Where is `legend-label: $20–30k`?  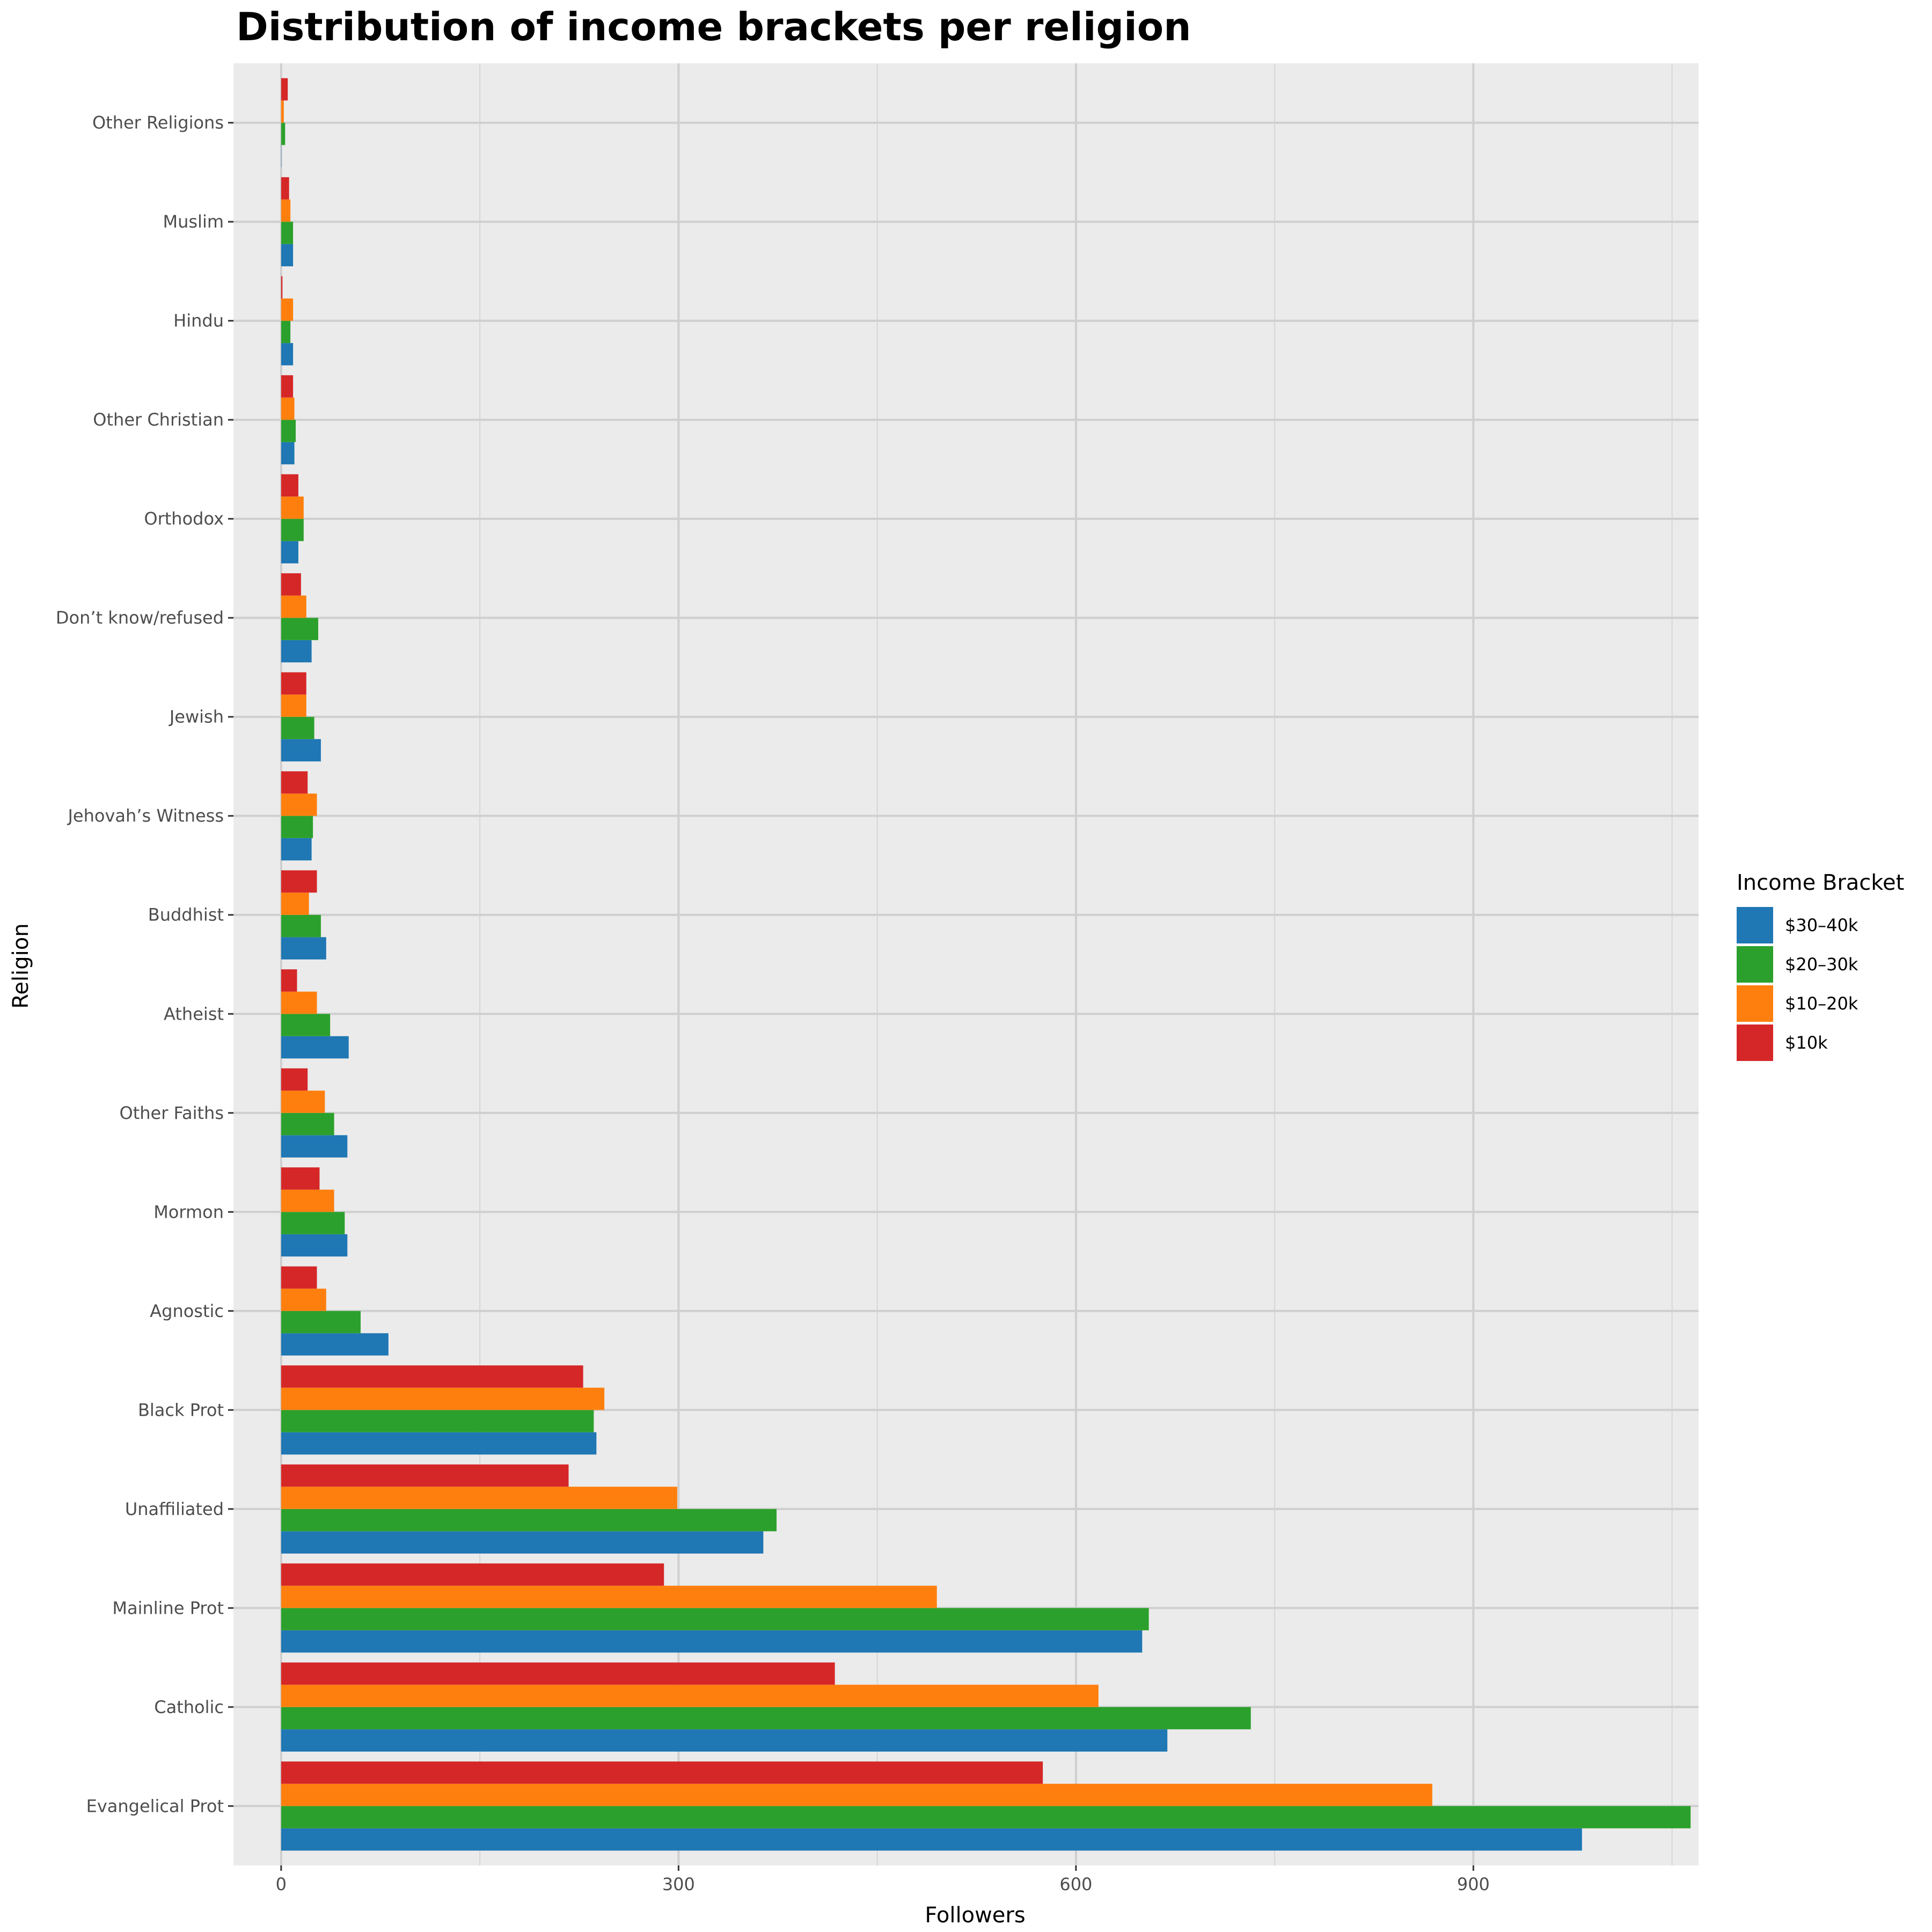
legend-label: $20–30k is located at coordinates (1821, 964).